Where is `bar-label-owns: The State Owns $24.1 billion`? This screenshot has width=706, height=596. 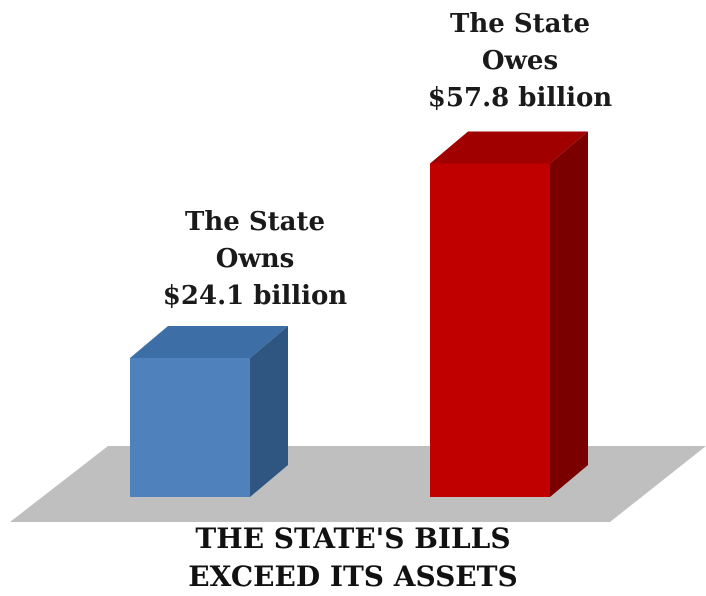 bar-label-owns: The State Owns $24.1 billion is located at coordinates (255, 259).